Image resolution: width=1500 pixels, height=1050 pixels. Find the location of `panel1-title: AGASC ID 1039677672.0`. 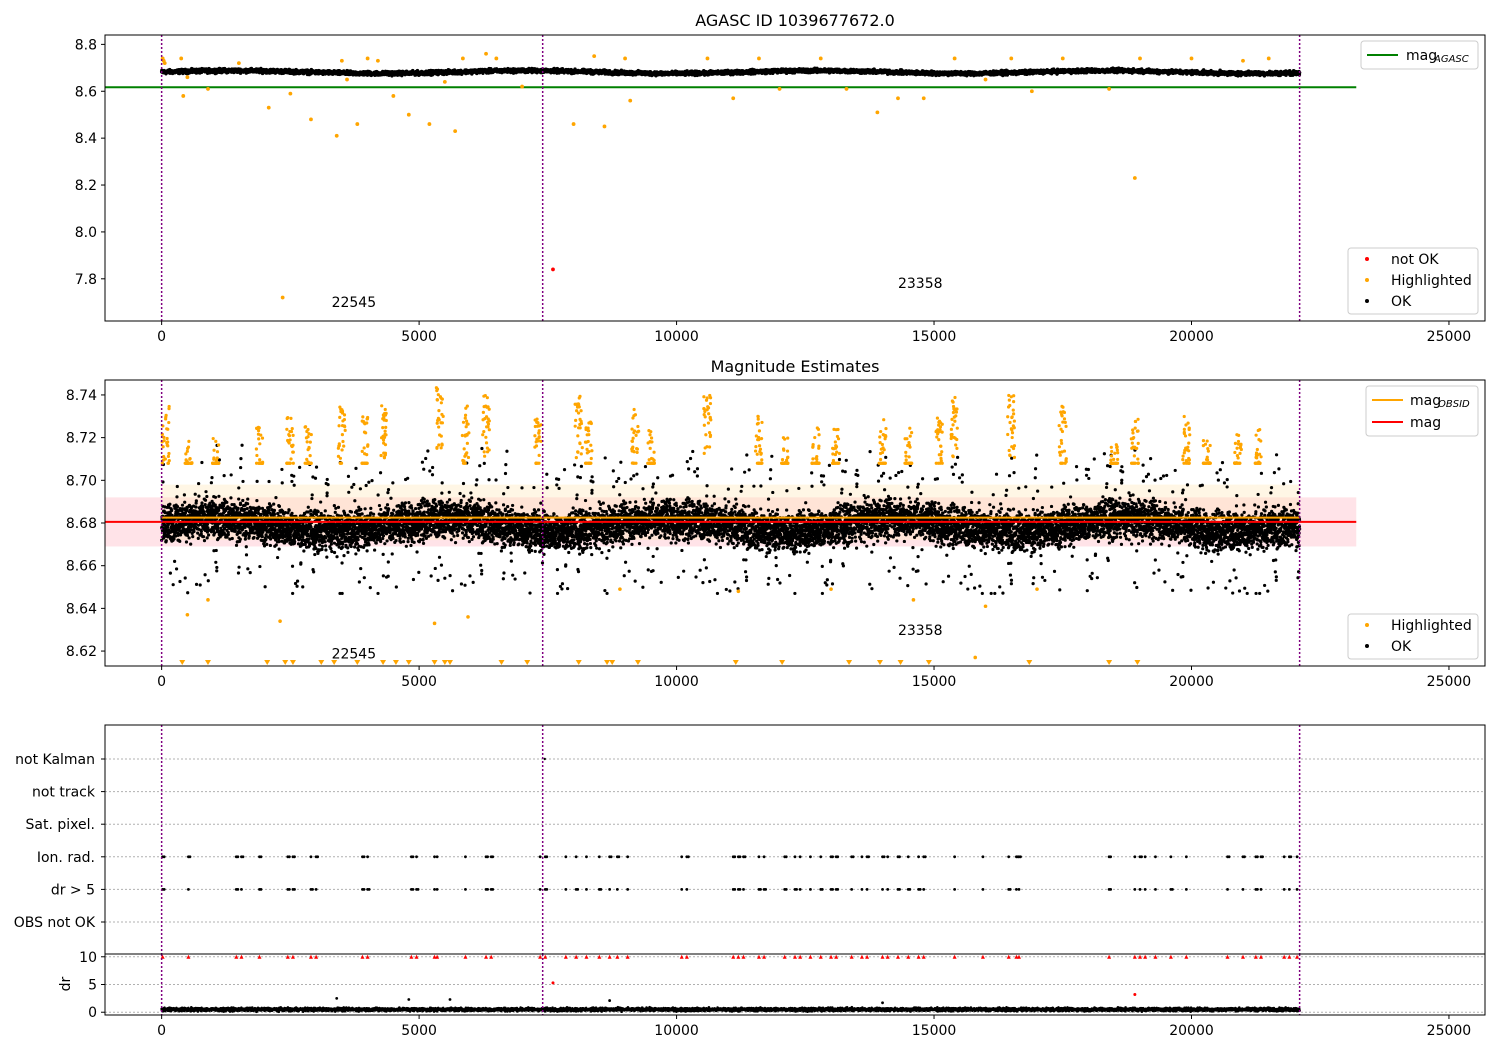

panel1-title: AGASC ID 1039677672.0 is located at coordinates (795, 20).